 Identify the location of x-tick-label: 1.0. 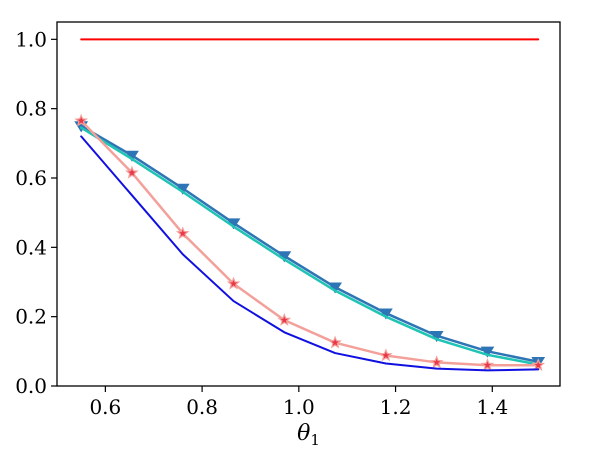
(299, 407).